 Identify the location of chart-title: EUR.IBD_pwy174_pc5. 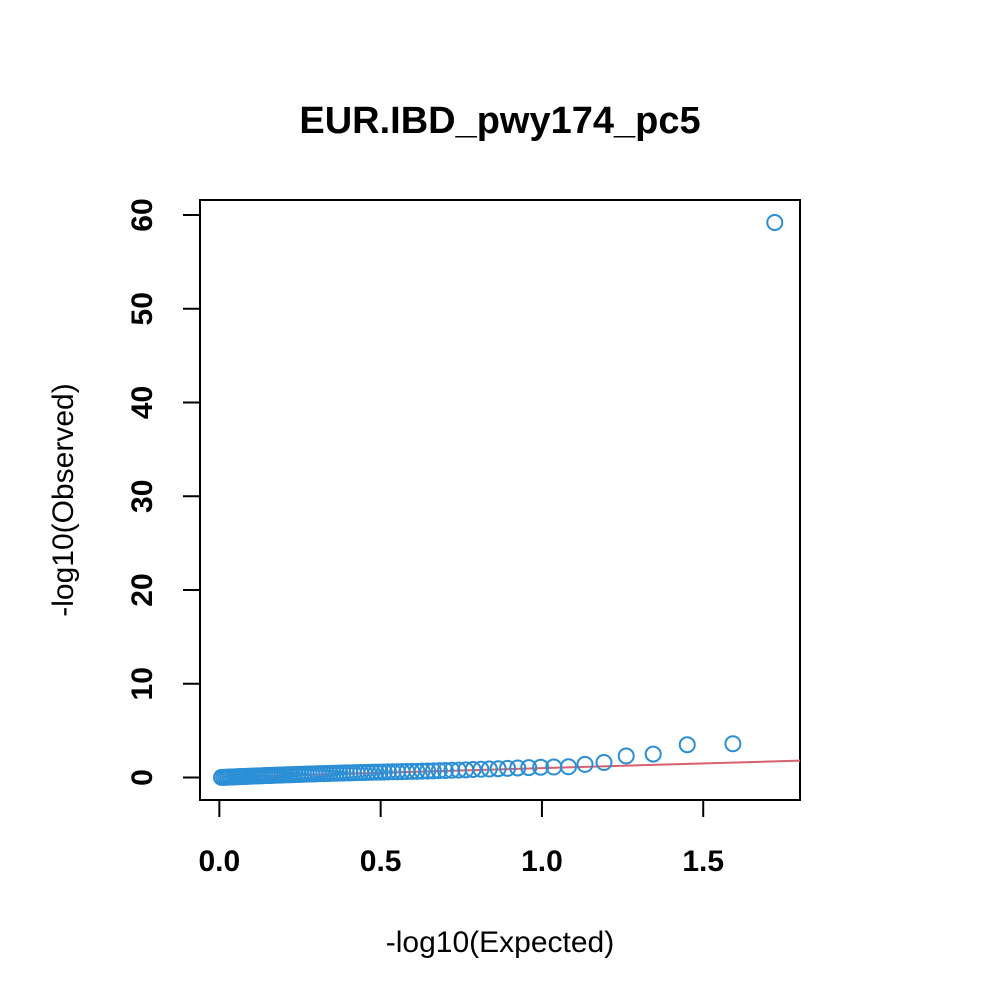
(499, 121).